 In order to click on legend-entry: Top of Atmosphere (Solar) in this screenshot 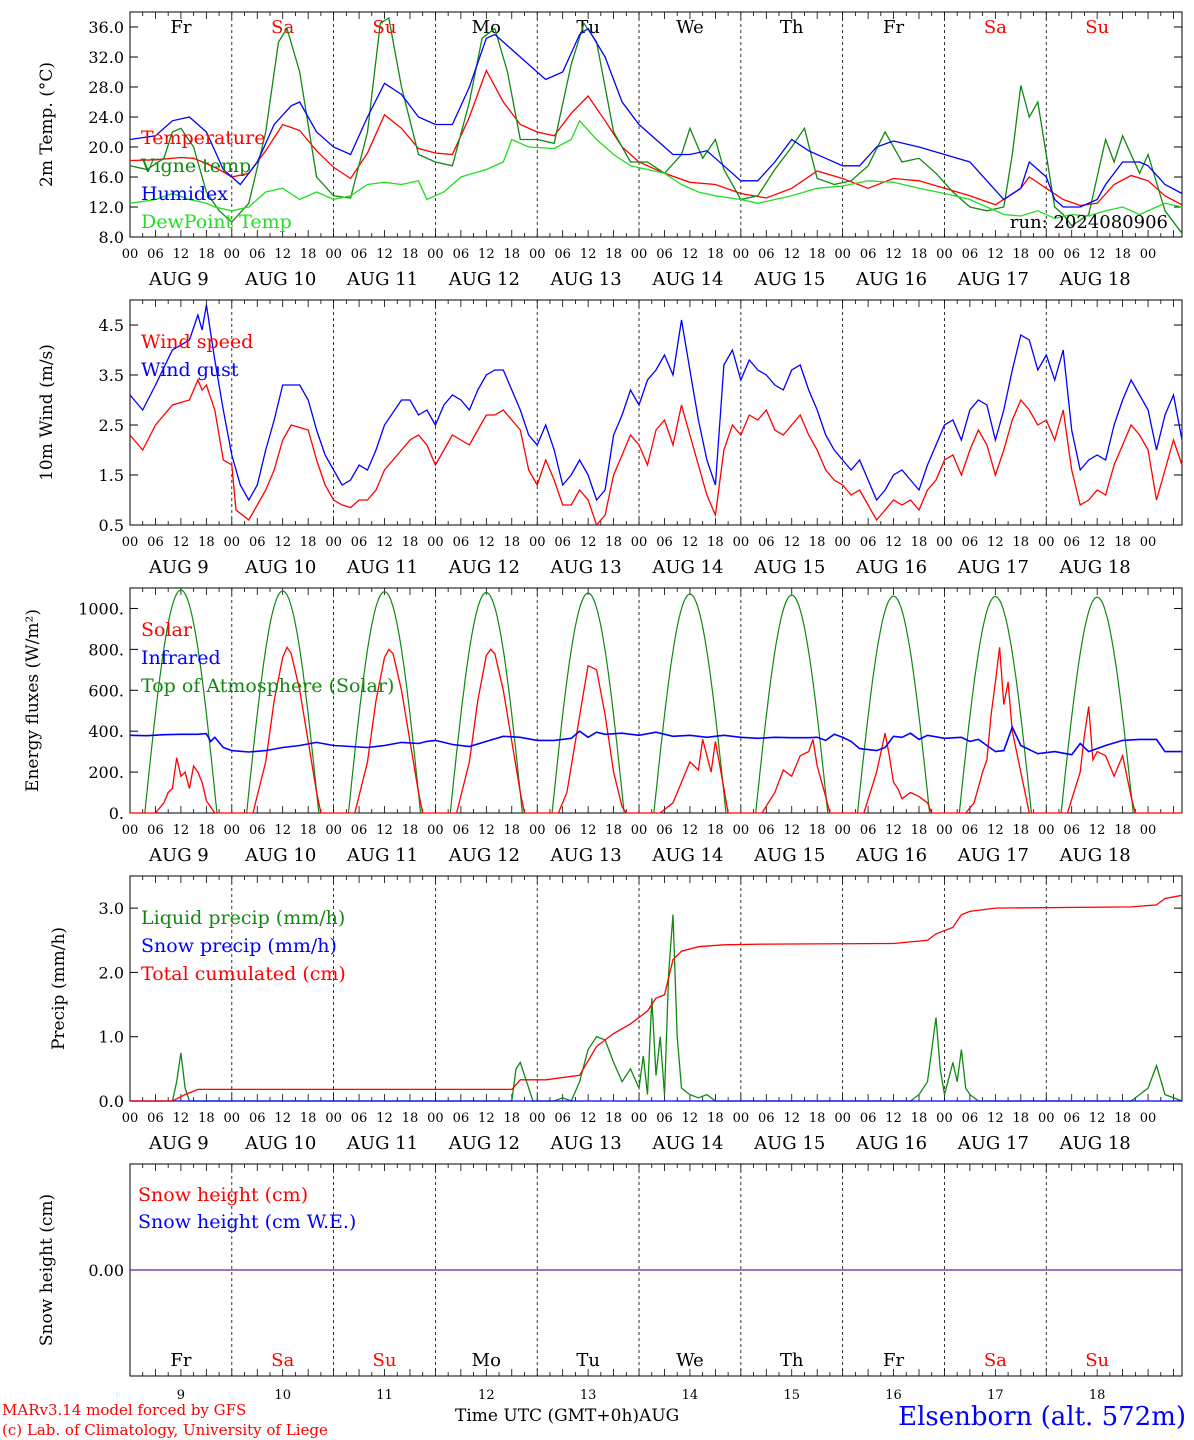, I will do `click(267, 686)`.